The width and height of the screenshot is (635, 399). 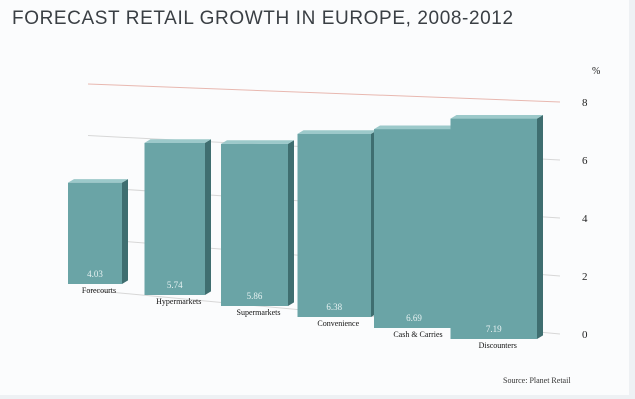 What do you see at coordinates (498, 345) in the screenshot?
I see `category-label: Discounters` at bounding box center [498, 345].